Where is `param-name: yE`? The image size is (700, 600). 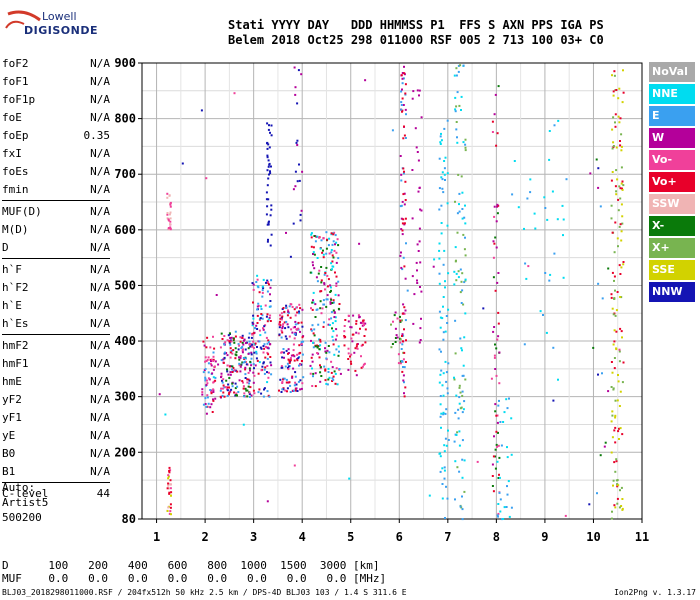 param-name: yE is located at coordinates (9, 435).